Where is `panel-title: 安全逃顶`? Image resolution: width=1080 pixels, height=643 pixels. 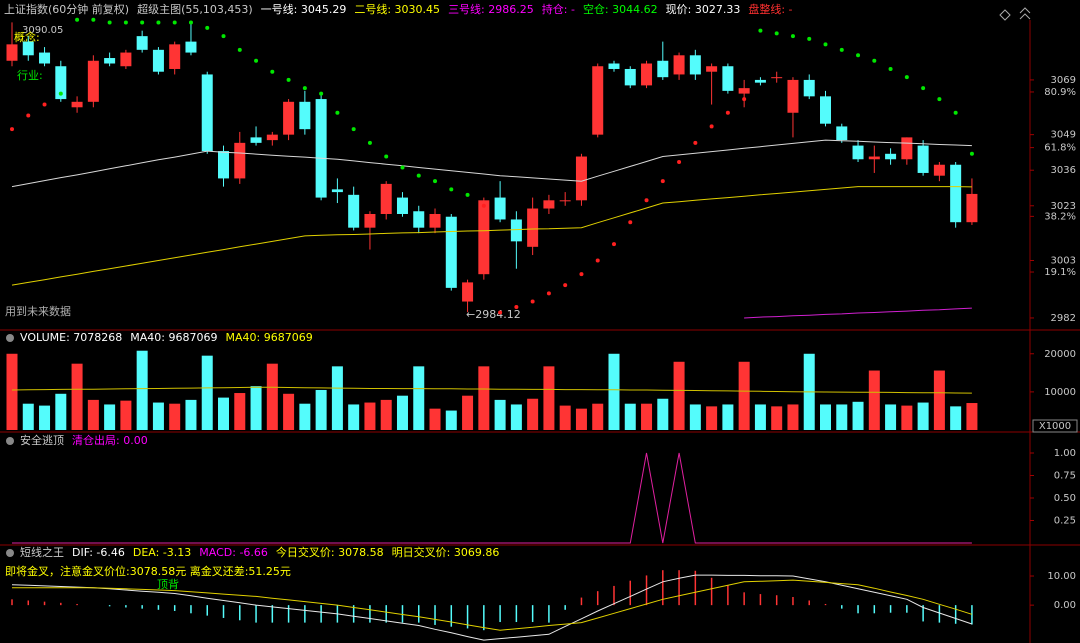 panel-title: 安全逃顶 is located at coordinates (42, 440).